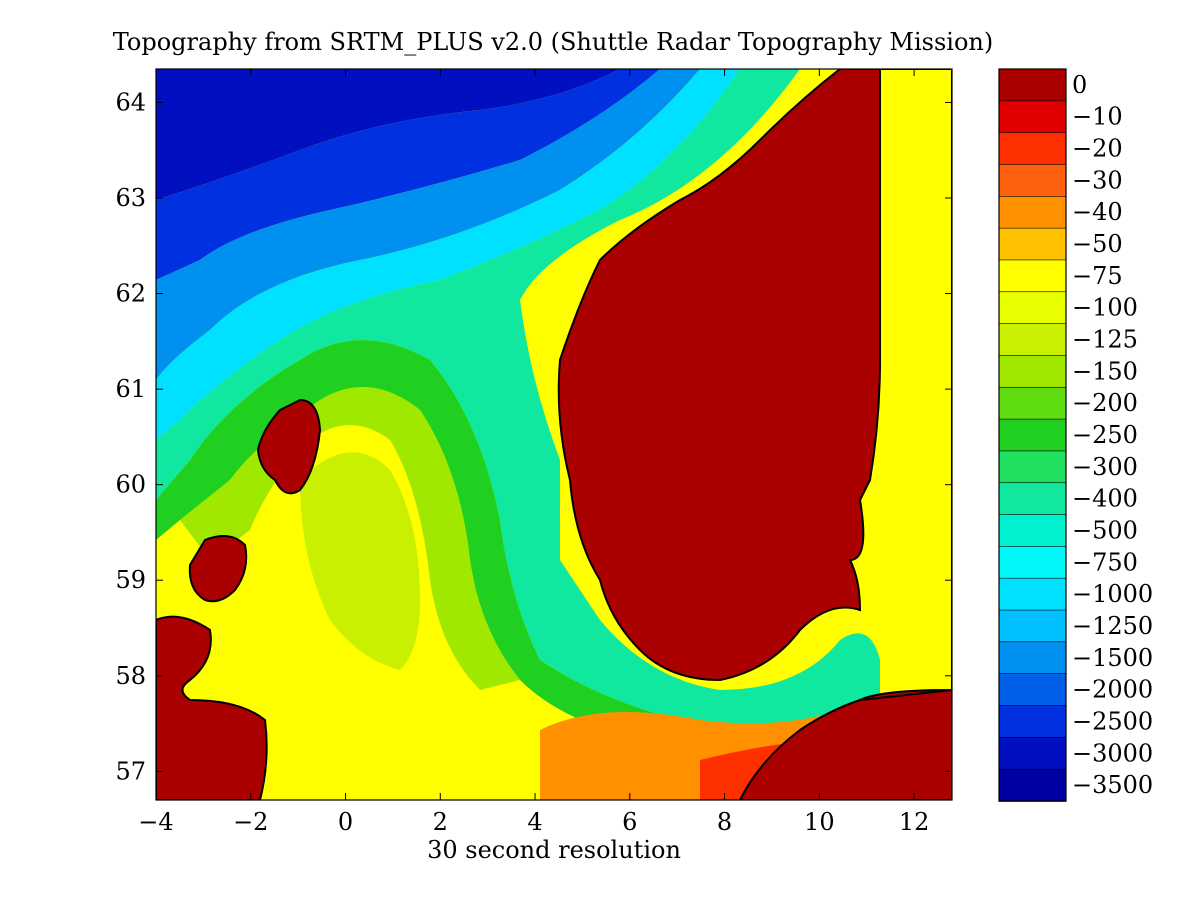 Image resolution: width=1200 pixels, height=901 pixels. Describe the element at coordinates (1112, 785) in the screenshot. I see `colorbar-level-label: −3500` at that location.